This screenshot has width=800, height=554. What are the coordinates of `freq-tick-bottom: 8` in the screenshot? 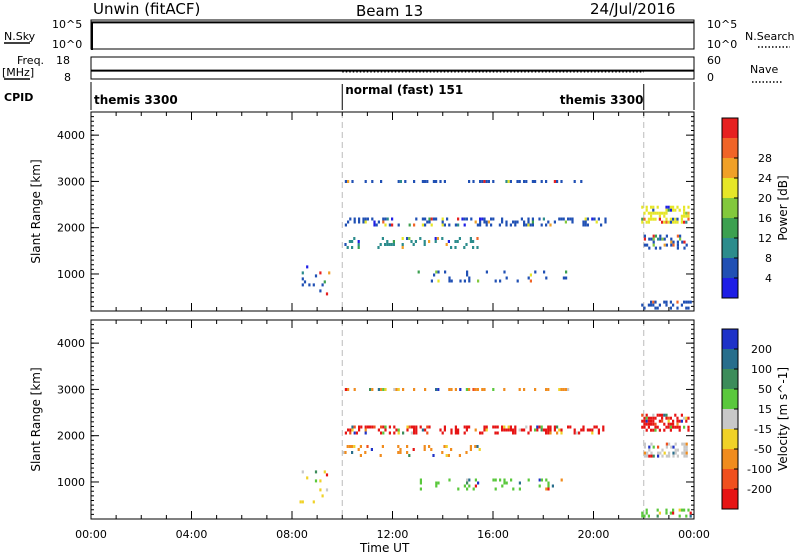 It's located at (67, 77).